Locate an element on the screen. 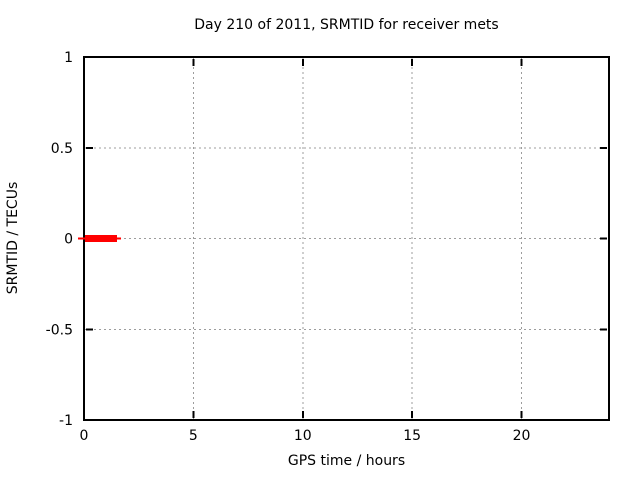 The image size is (640, 480). y-tick-label: 0.5 is located at coordinates (62, 149).